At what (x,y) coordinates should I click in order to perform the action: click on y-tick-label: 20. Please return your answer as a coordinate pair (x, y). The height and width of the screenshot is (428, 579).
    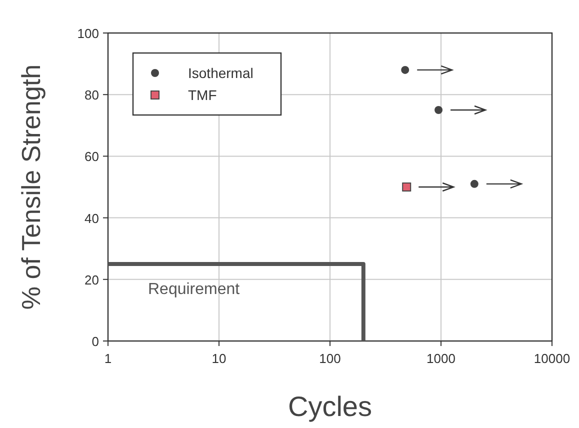
    Looking at the image, I should click on (91, 280).